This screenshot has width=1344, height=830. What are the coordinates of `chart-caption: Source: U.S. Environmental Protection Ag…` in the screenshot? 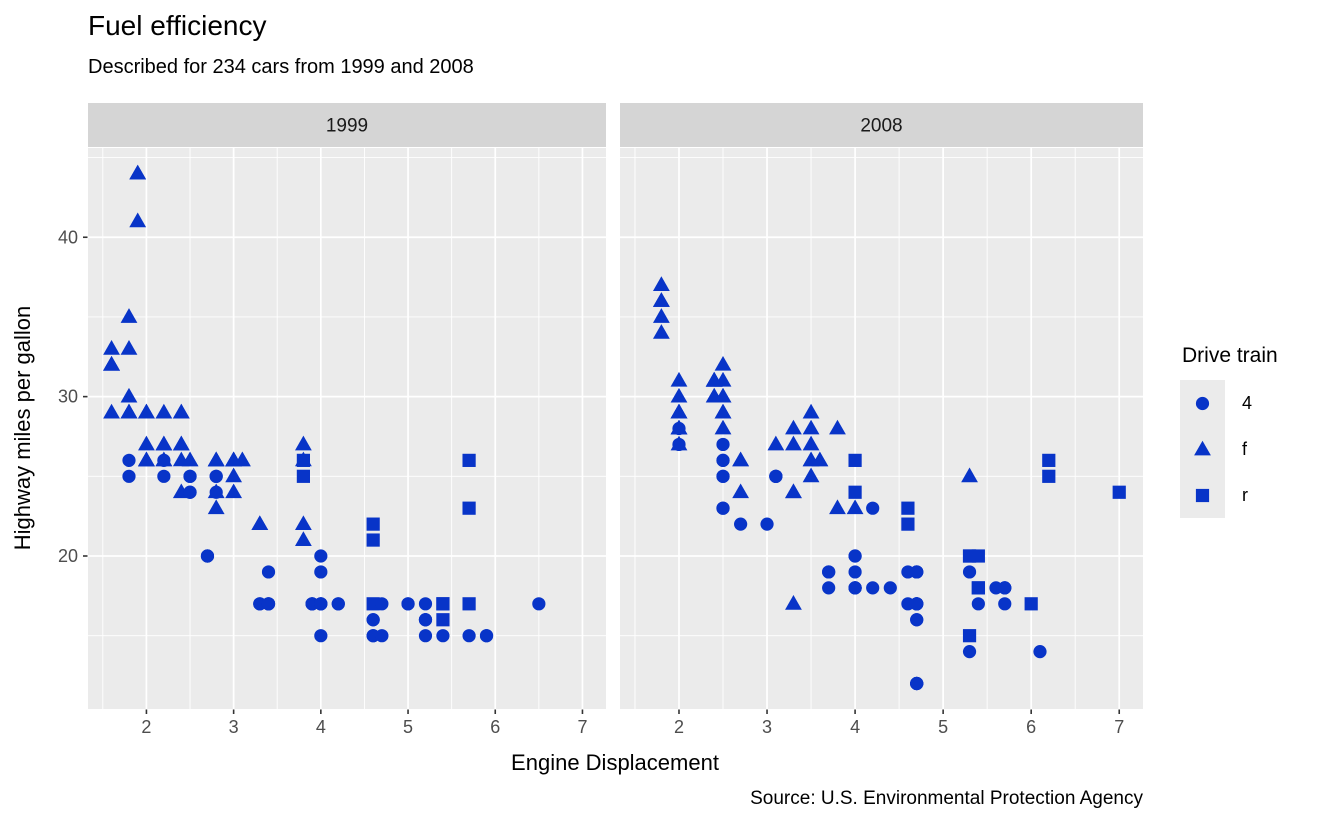 It's located at (946, 798).